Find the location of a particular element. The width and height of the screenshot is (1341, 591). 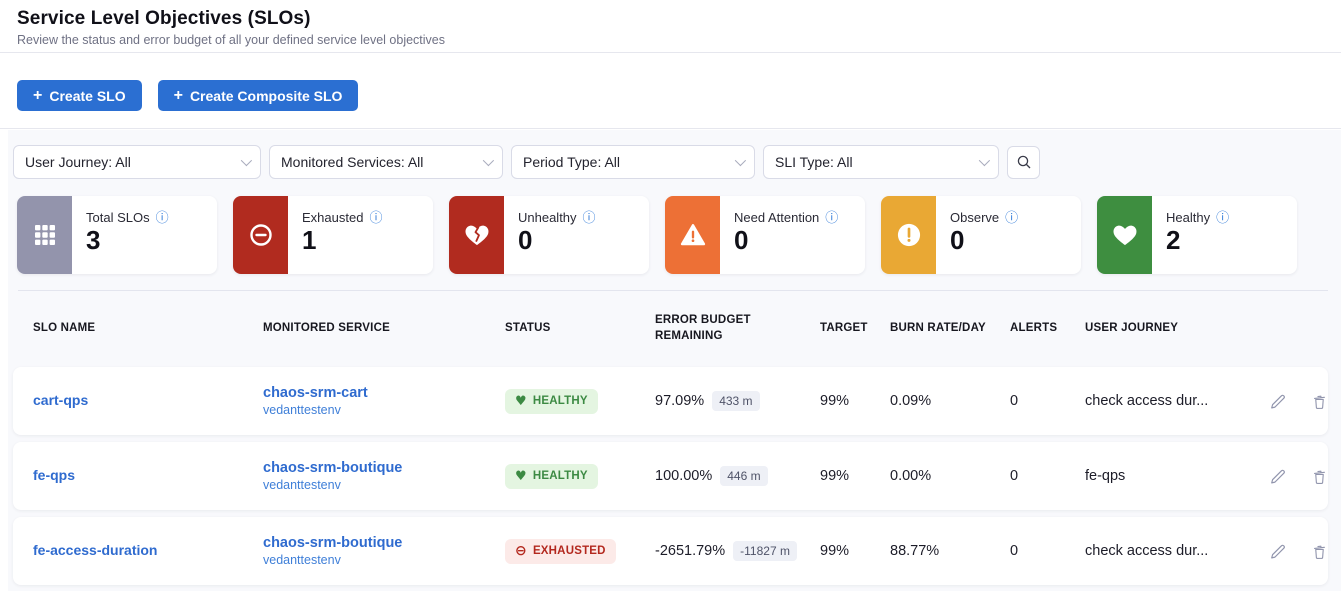

create-slo-button-label: Create SLO is located at coordinates (87, 95).